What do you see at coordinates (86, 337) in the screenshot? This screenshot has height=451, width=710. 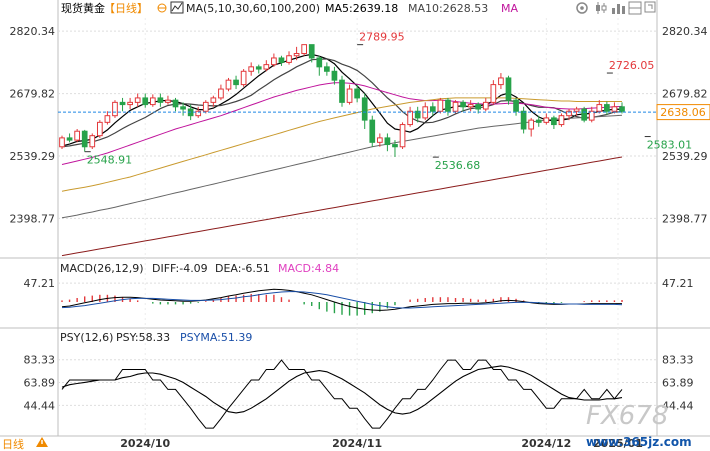 I see `psy-params: PSY(12,6)` at bounding box center [86, 337].